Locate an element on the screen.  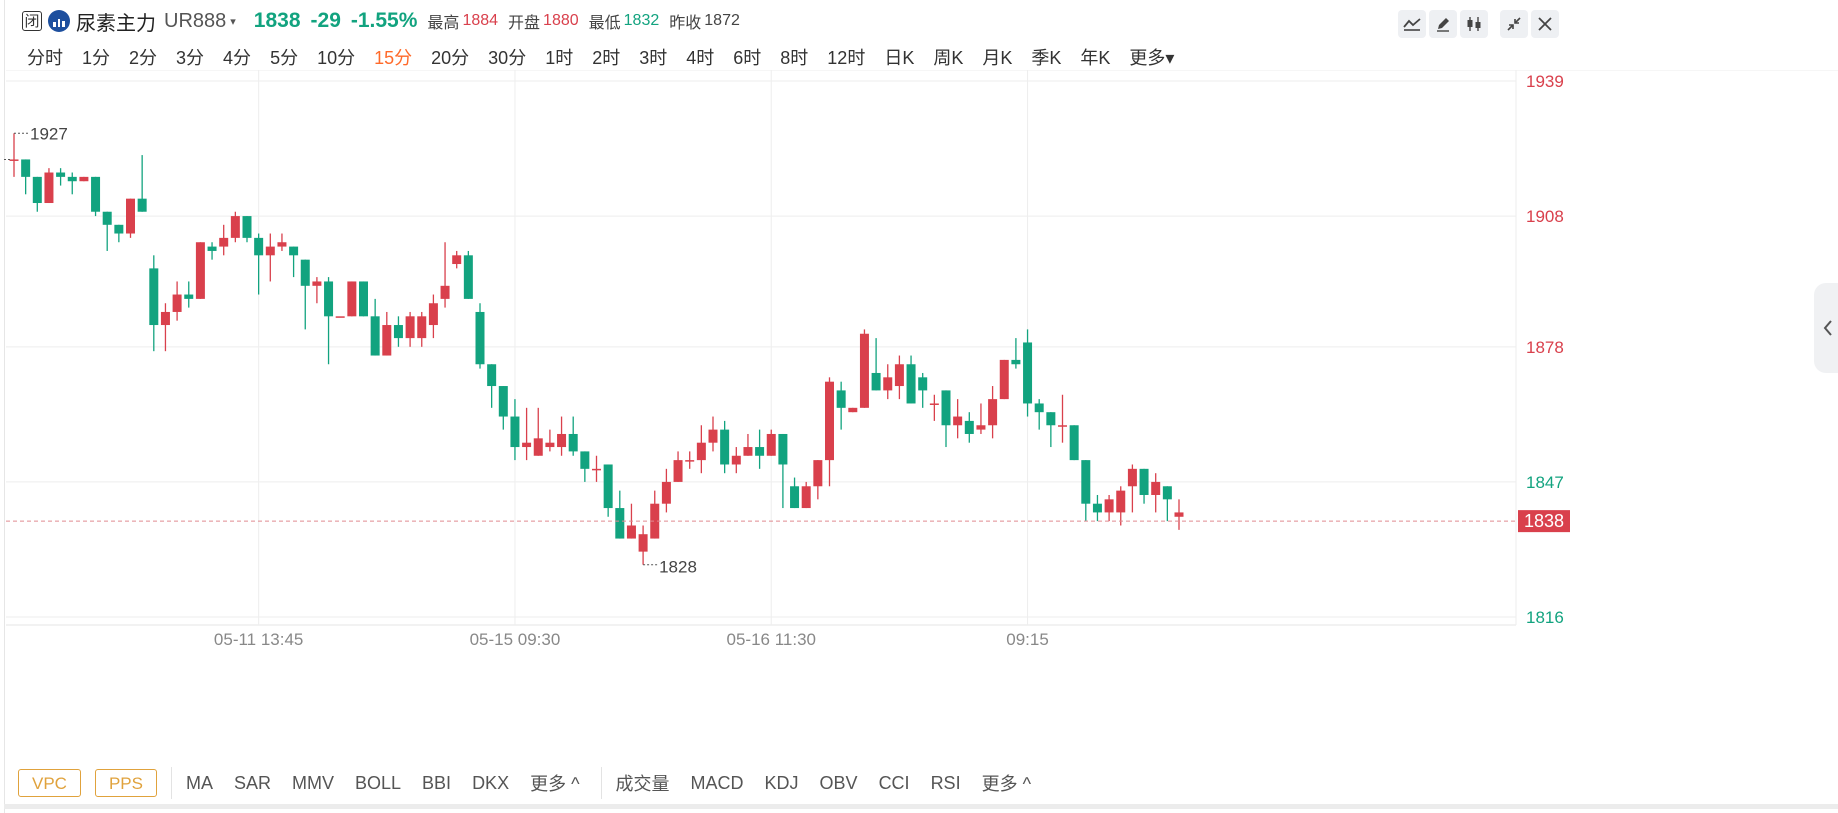
period-tab-22: 更多▾ is located at coordinates (1152, 58).